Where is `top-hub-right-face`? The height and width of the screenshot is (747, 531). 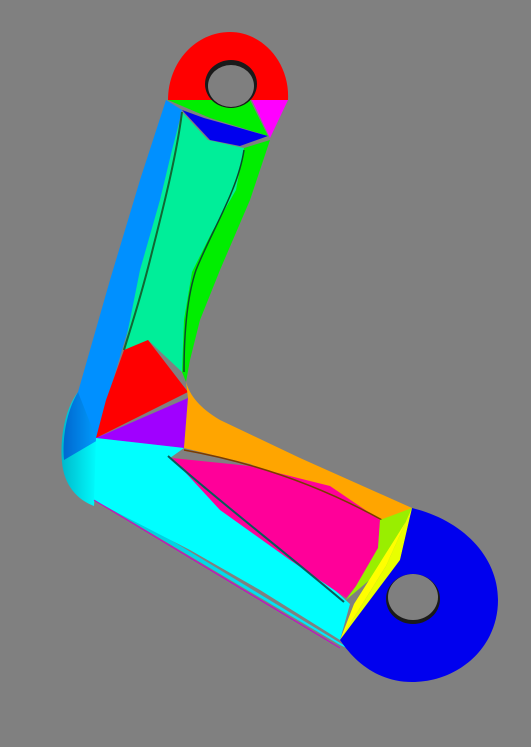 top-hub-right-face is located at coordinates (269, 117).